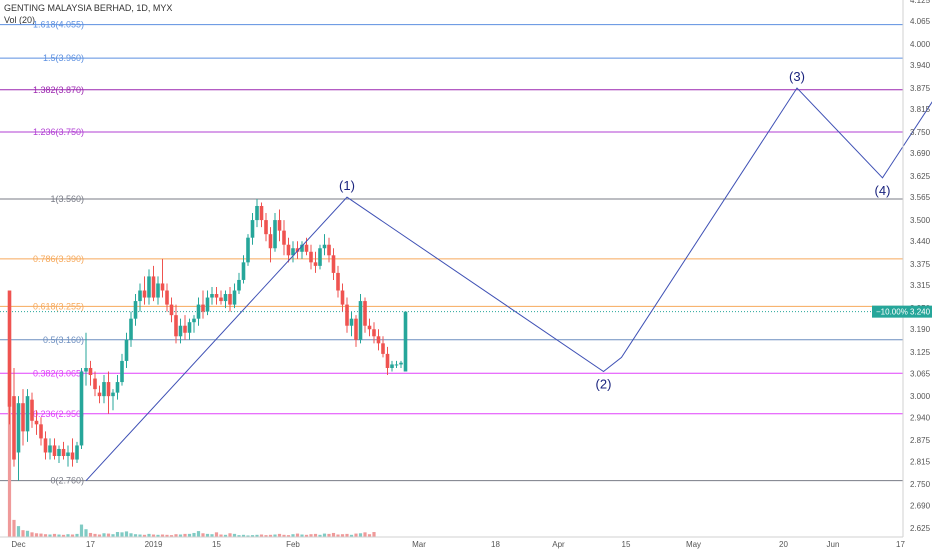 The width and height of the screenshot is (932, 550). I want to click on time-tick-label: Dec, so click(18, 544).